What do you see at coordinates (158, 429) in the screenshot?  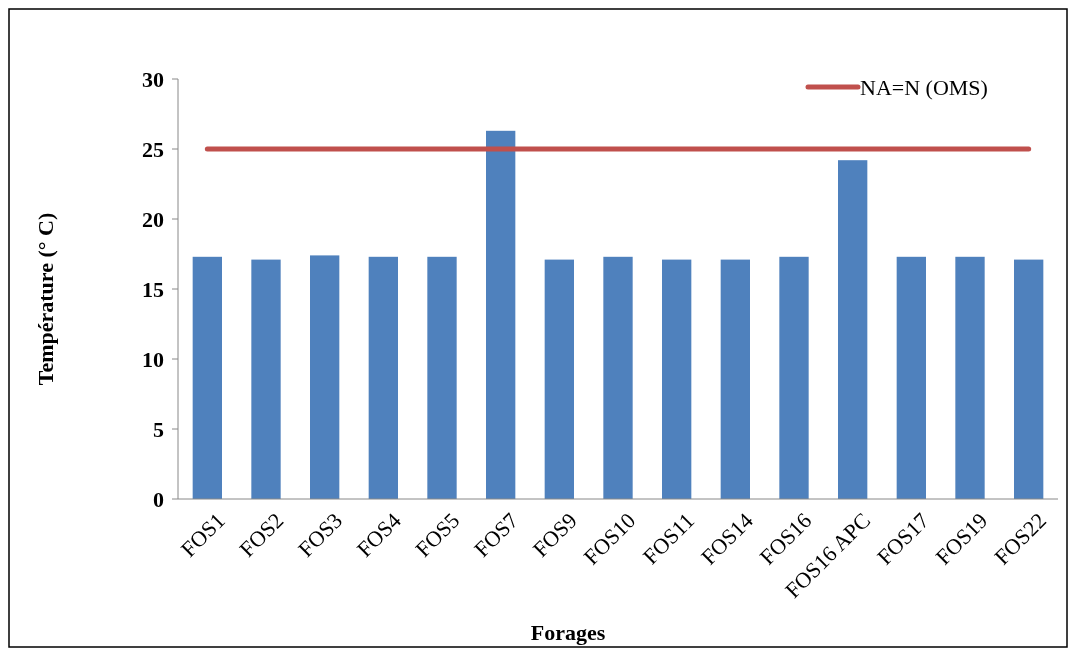 I see `y-tick-label: 5` at bounding box center [158, 429].